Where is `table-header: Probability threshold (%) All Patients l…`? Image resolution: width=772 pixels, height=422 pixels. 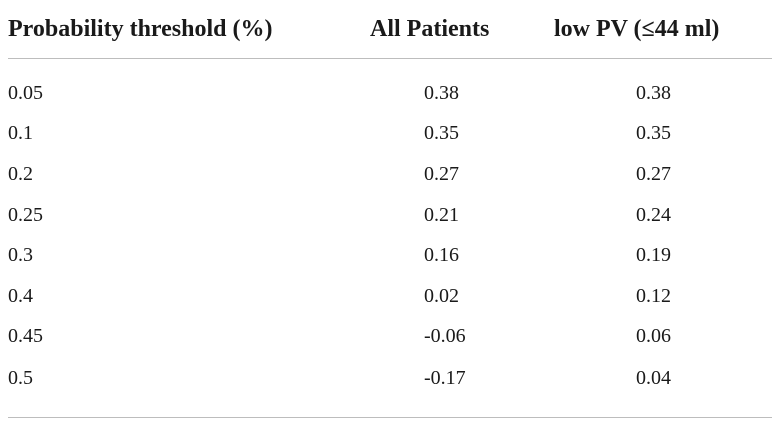
table-header: Probability threshold (%) All Patients l… is located at coordinates (390, 29).